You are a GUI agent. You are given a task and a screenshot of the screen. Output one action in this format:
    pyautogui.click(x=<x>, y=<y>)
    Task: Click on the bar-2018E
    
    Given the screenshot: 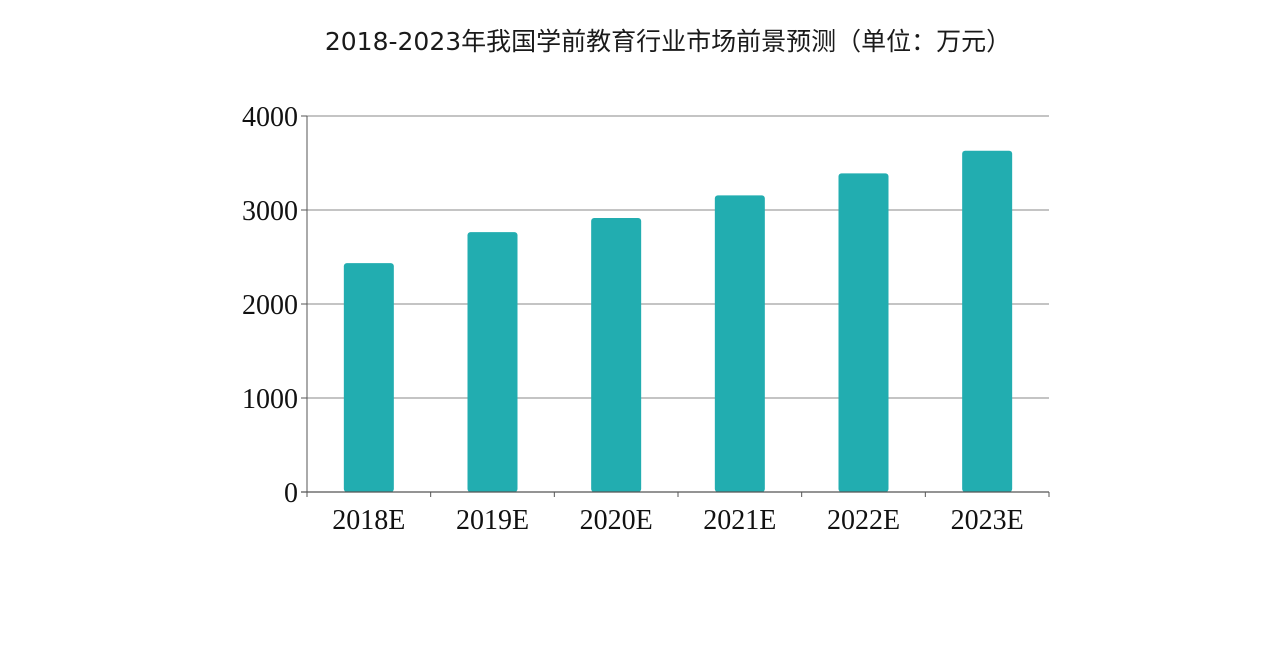 What is the action you would take?
    pyautogui.click(x=368, y=377)
    